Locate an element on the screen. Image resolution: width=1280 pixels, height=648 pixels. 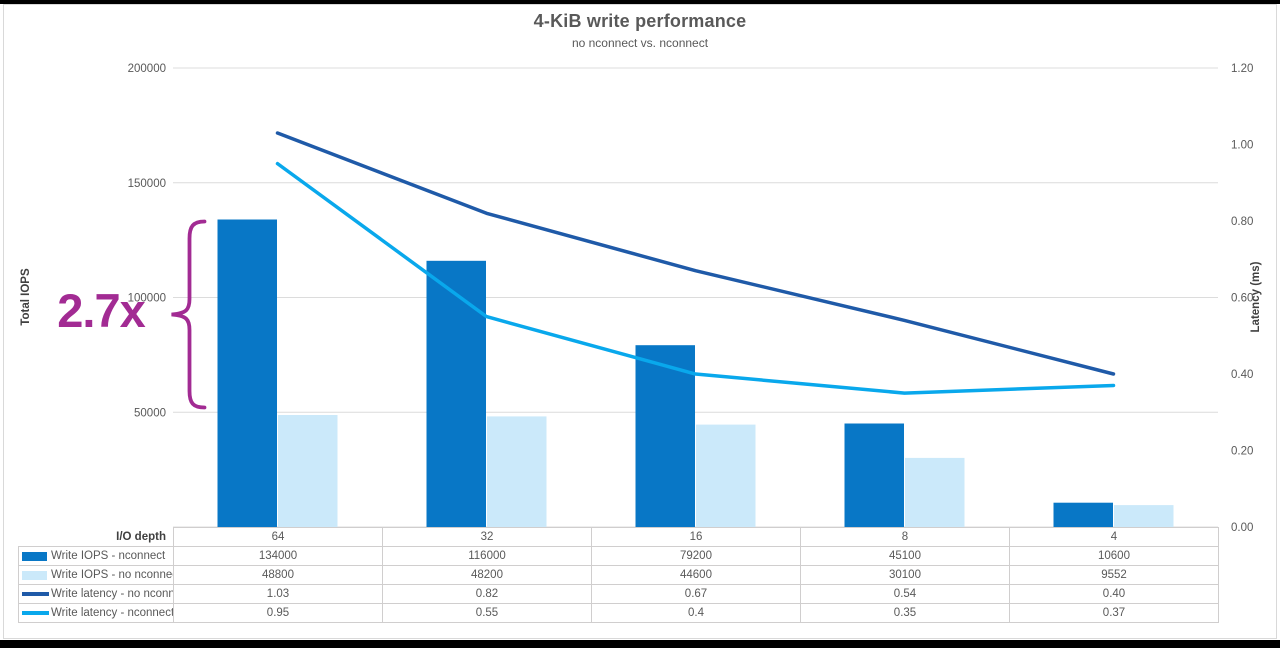
series-value: 48800 is located at coordinates (278, 575).